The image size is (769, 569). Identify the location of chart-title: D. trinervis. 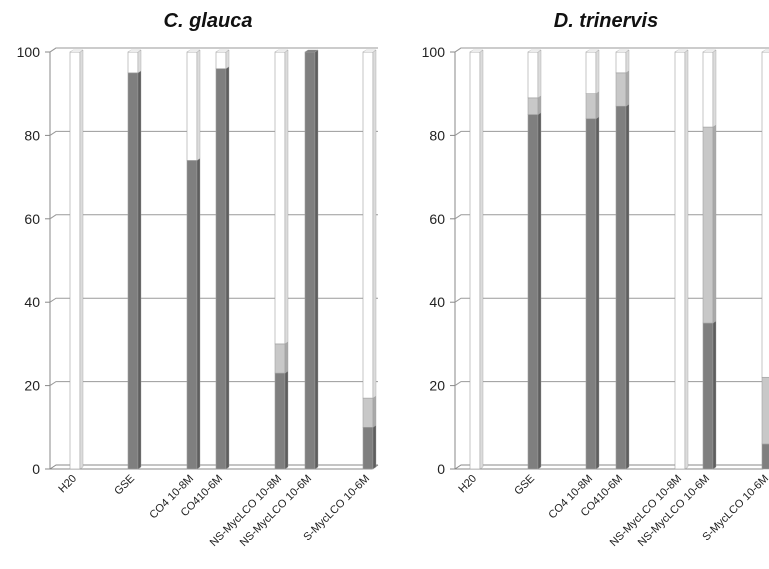
(606, 21).